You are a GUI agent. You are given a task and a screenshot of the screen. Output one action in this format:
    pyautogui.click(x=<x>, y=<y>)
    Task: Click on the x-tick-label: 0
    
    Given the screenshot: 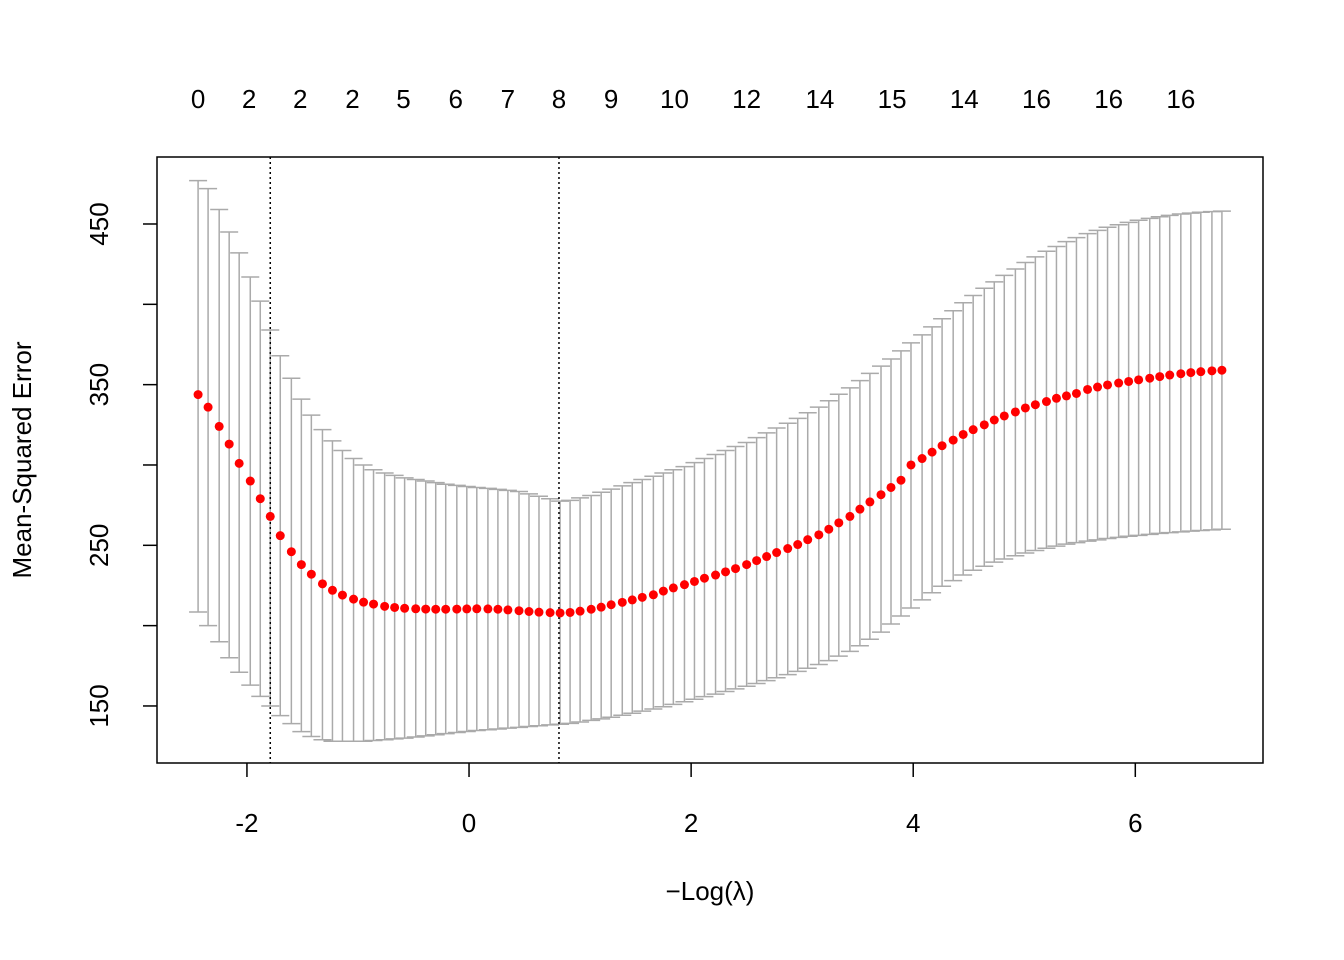 What is the action you would take?
    pyautogui.click(x=469, y=823)
    